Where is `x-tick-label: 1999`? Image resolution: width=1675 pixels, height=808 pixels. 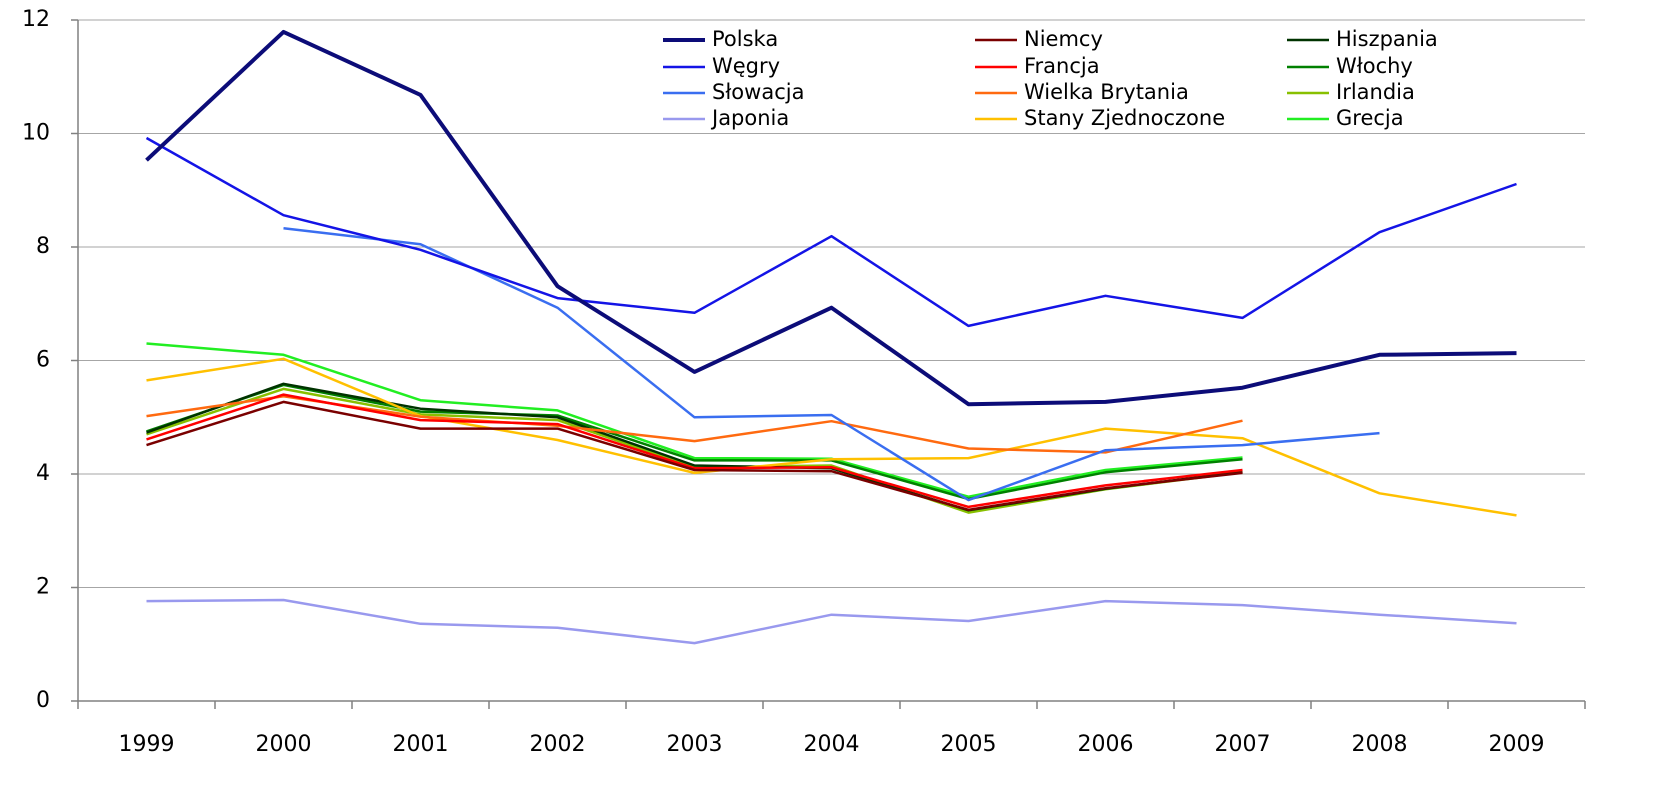 x-tick-label: 1999 is located at coordinates (147, 744).